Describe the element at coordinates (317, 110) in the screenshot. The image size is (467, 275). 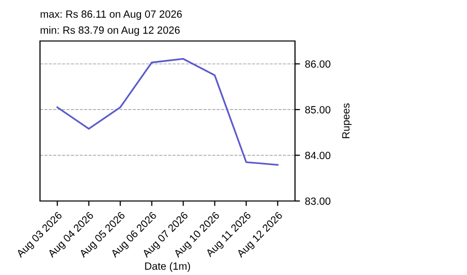
I see `y-tick-label: 85.00` at that location.